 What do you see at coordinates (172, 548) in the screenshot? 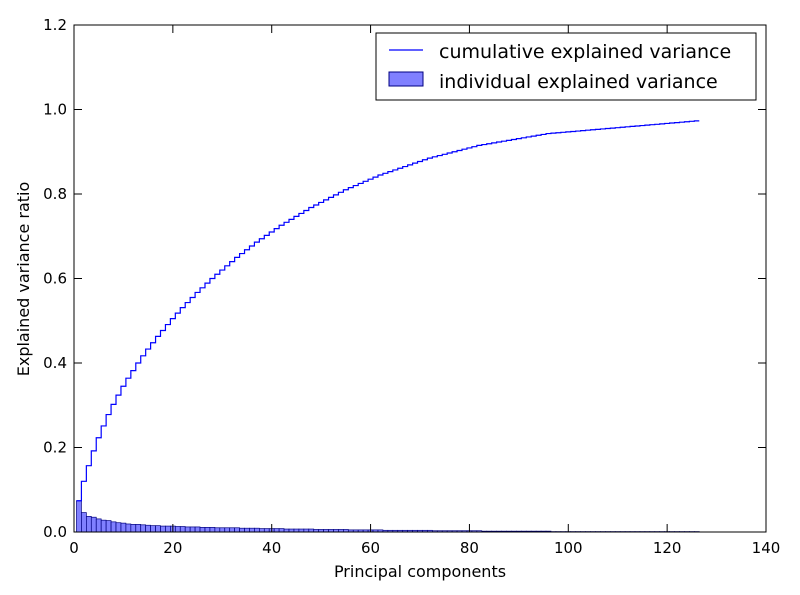
I see `x-tick-label: 20` at bounding box center [172, 548].